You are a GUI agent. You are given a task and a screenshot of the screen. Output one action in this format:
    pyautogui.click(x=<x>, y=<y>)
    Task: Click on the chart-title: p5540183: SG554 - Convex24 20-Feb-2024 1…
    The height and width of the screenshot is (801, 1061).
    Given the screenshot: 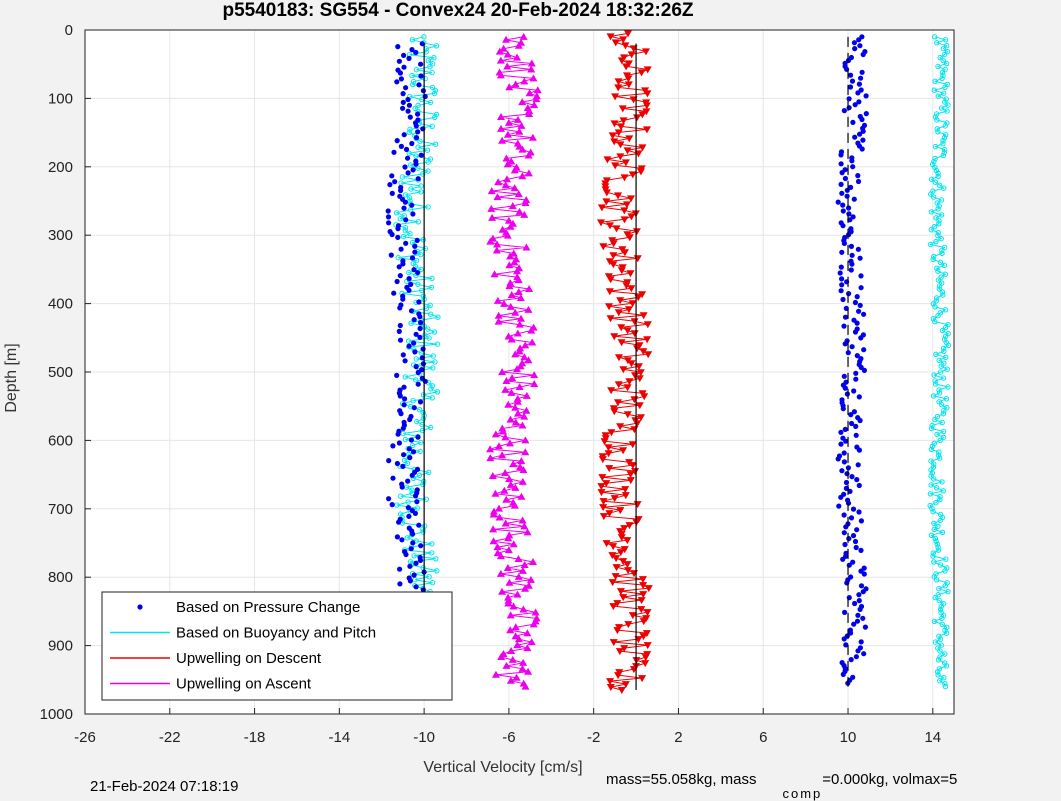 What is the action you would take?
    pyautogui.click(x=457, y=10)
    